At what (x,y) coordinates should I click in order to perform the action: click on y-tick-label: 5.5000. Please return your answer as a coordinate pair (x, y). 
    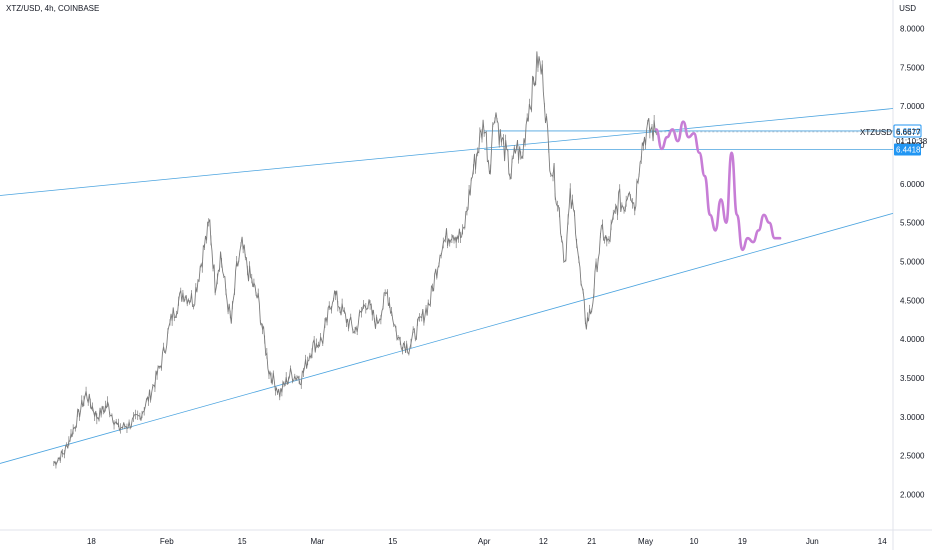
    Looking at the image, I should click on (912, 223).